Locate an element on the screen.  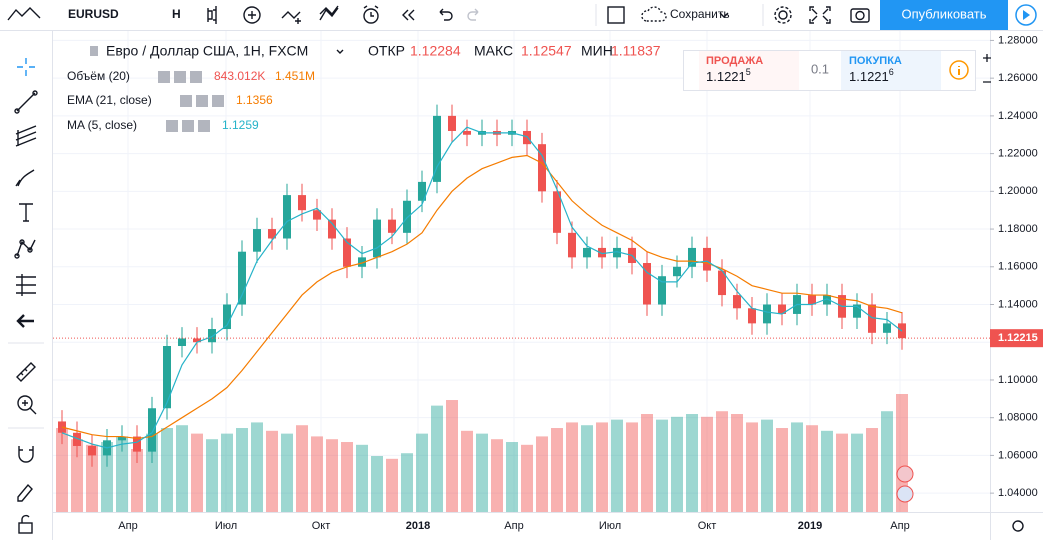
last-price-label: 1.12215 is located at coordinates (1018, 338).